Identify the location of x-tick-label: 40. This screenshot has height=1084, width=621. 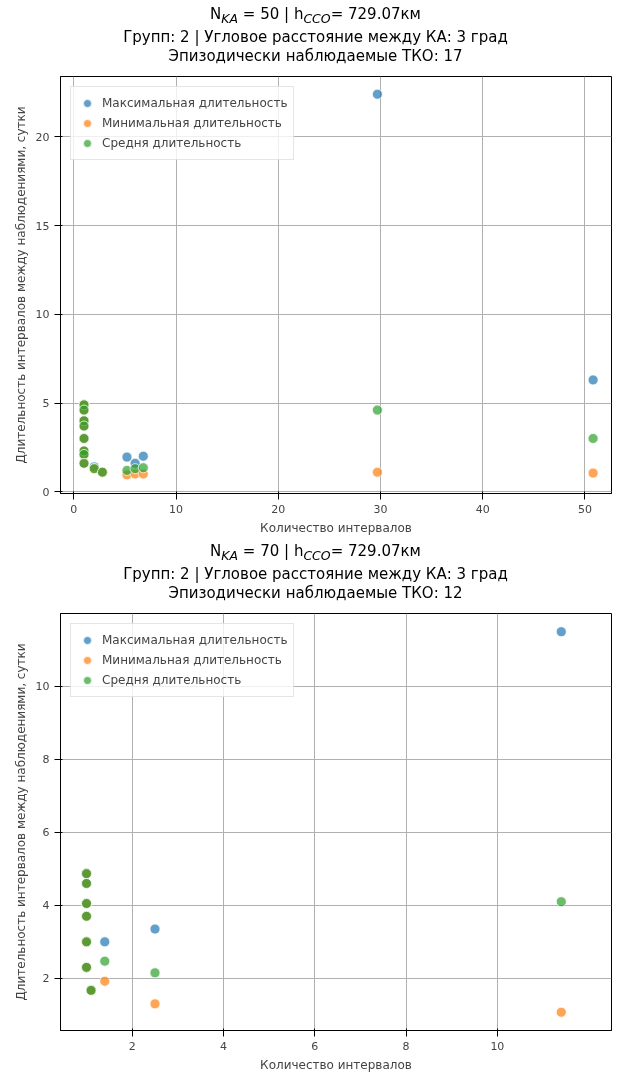
(482, 509).